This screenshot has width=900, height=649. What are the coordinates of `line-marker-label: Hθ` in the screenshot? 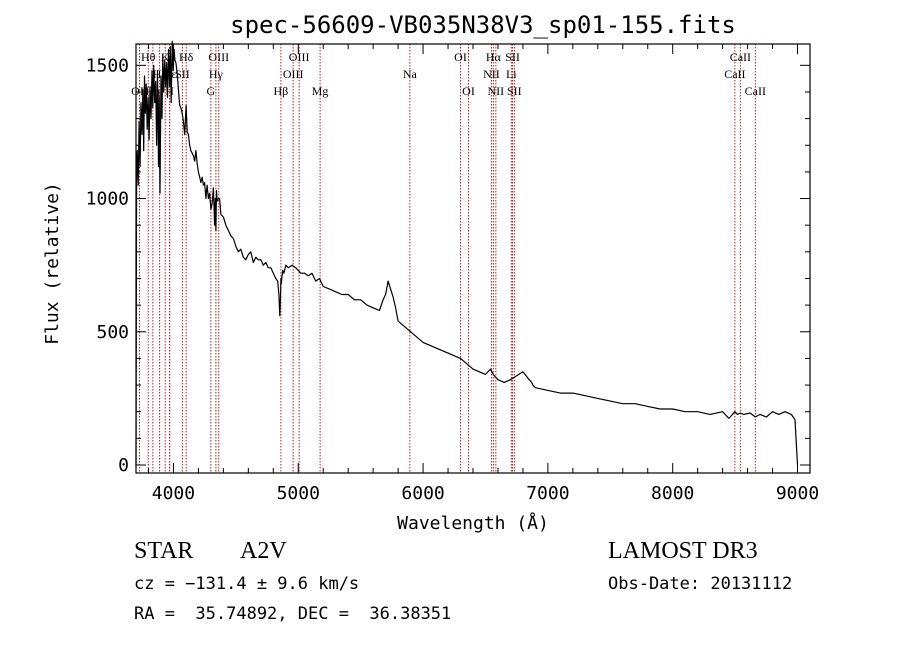 It's located at (148, 57).